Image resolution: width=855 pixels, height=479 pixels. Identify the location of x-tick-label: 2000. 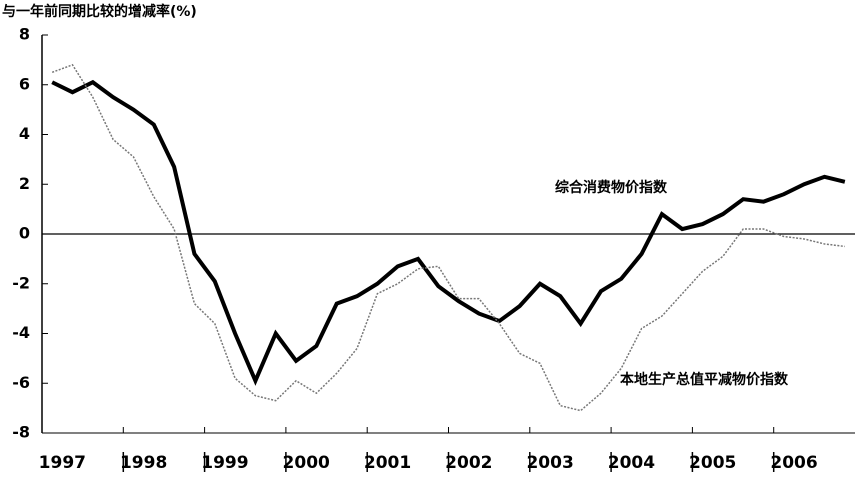
(306, 463).